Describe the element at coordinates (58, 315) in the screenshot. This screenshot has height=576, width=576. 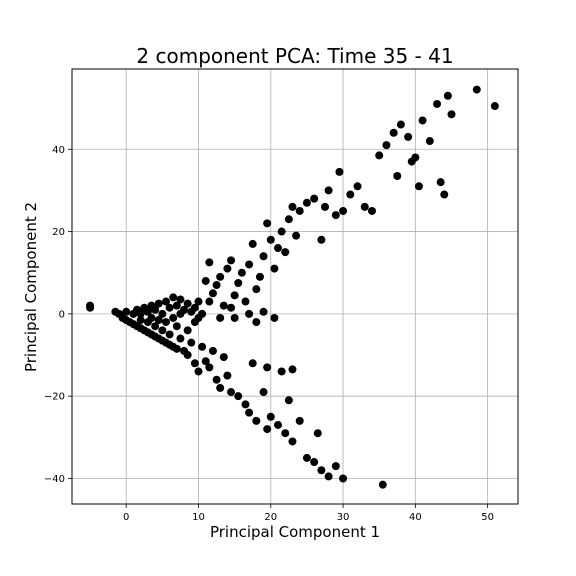
I see `y-axis-ticks: −40 −20 0 20 40` at that location.